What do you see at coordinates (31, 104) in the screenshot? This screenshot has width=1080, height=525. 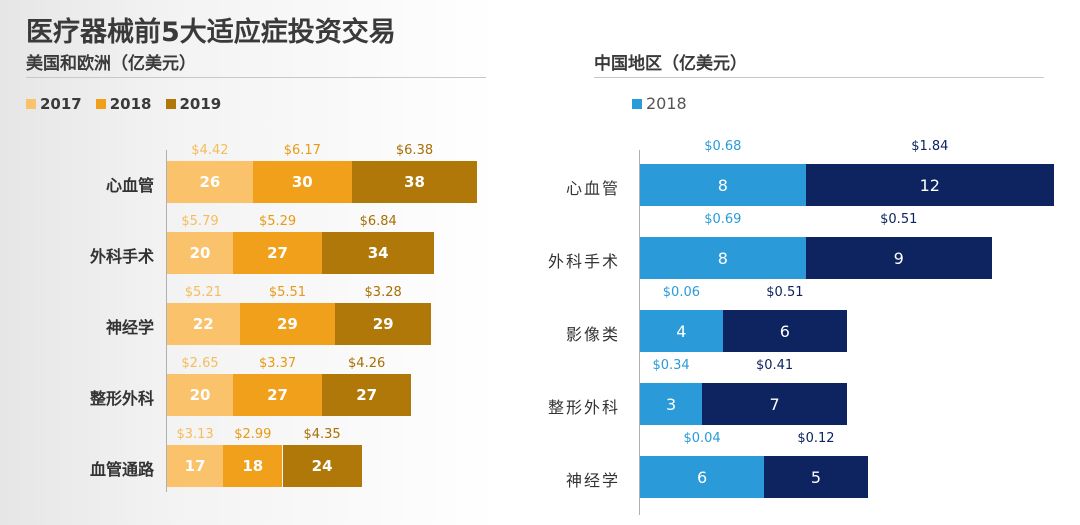 I see `legend-swatch-2017` at bounding box center [31, 104].